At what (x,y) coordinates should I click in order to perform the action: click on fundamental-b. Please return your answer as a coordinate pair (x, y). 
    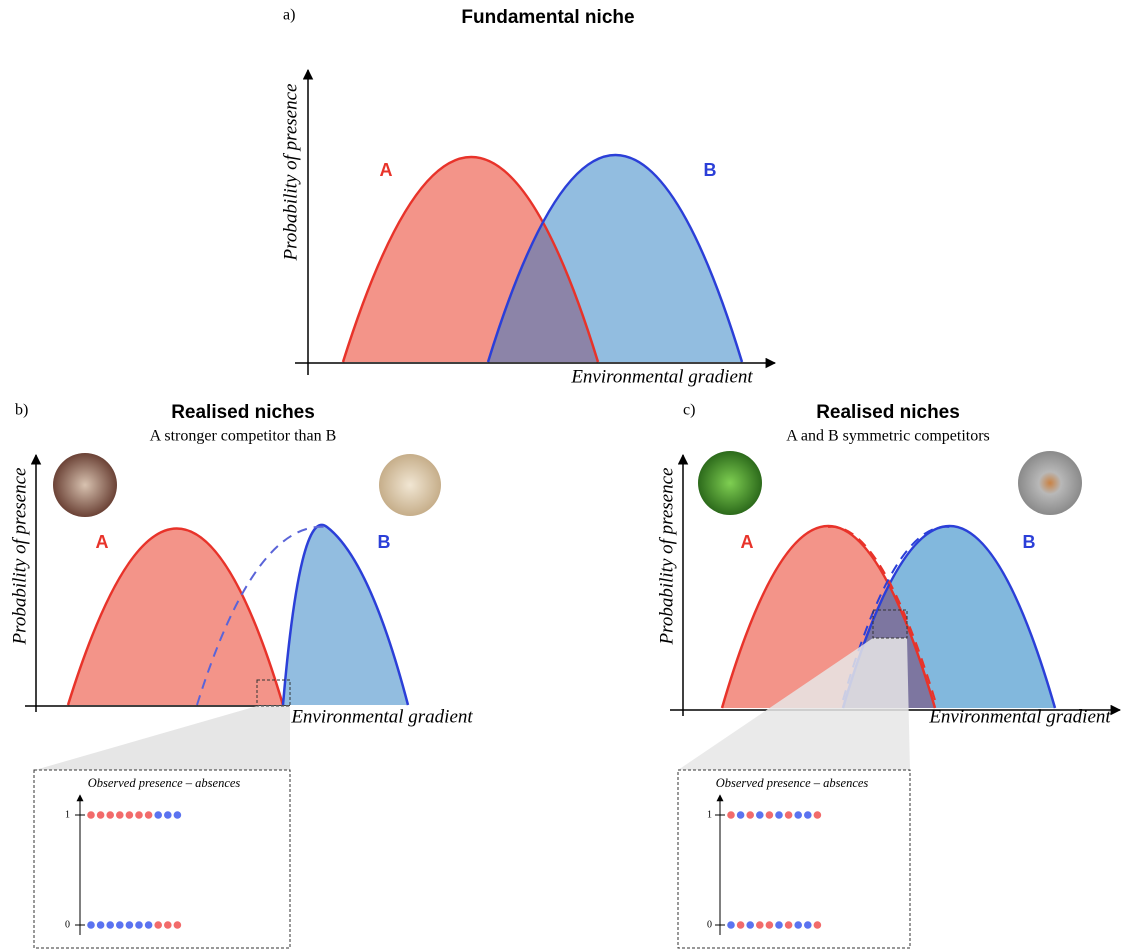
    Looking at the image, I should click on (896, 613).